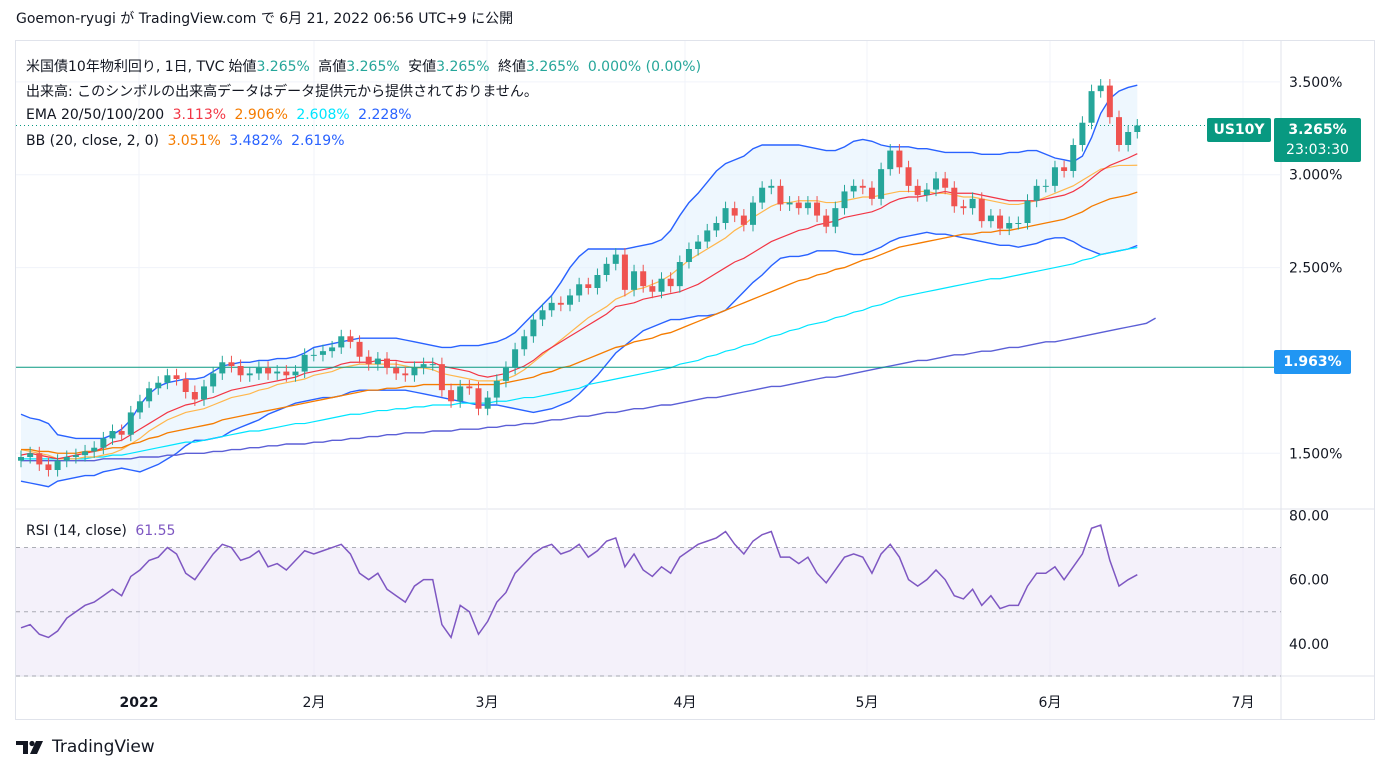 This screenshot has height=774, width=1389. What do you see at coordinates (314, 703) in the screenshot?
I see `time-tick-label: 2月` at bounding box center [314, 703].